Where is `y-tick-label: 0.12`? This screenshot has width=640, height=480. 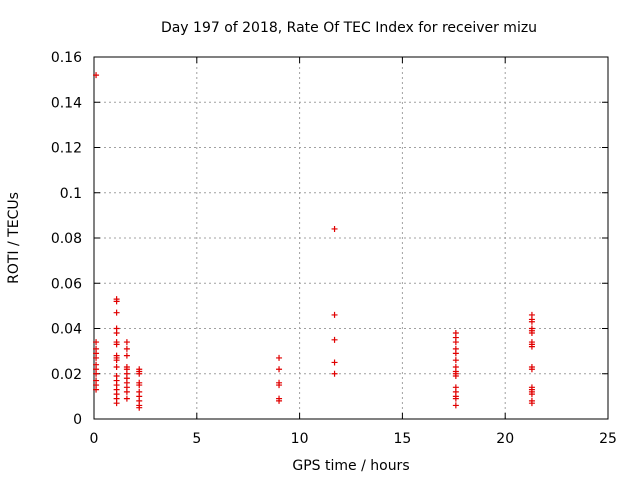 y-tick-label: 0.12 is located at coordinates (66, 149).